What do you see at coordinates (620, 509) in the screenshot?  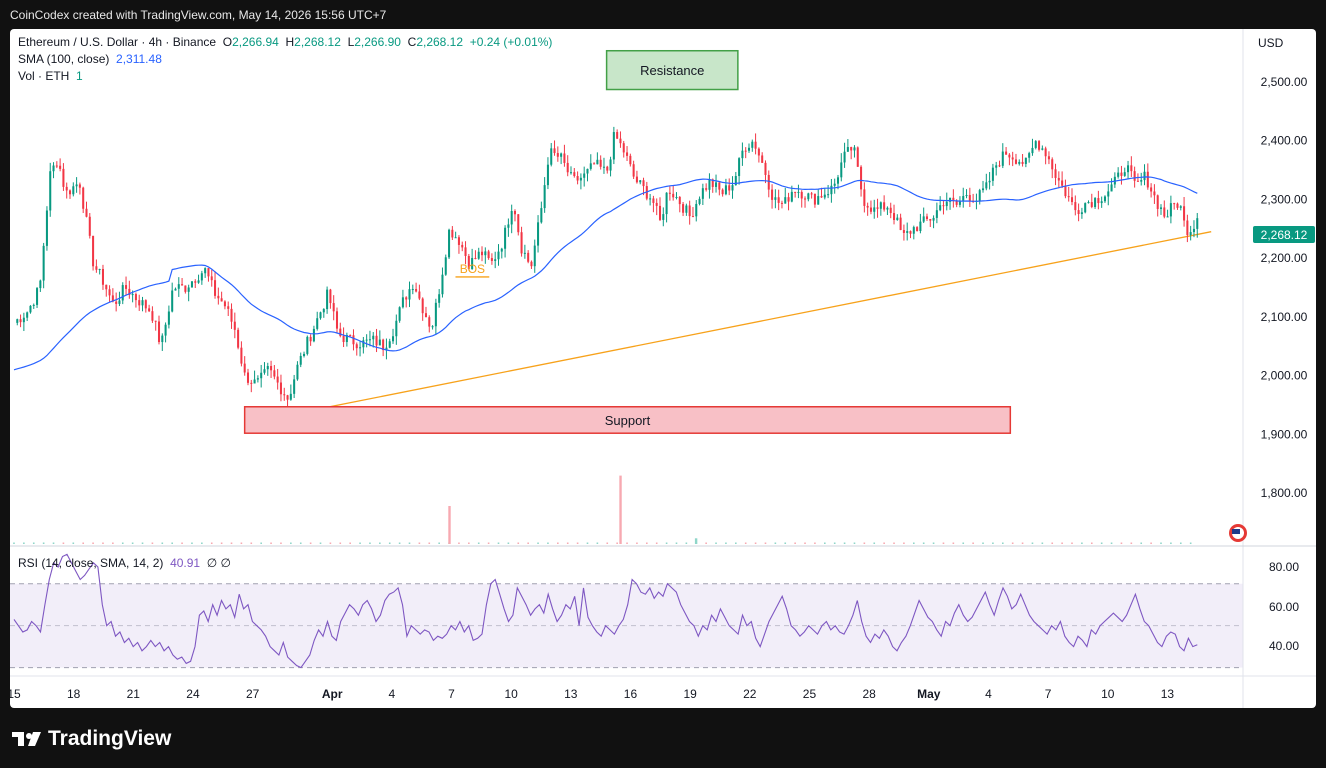 I see `volume-spike` at bounding box center [620, 509].